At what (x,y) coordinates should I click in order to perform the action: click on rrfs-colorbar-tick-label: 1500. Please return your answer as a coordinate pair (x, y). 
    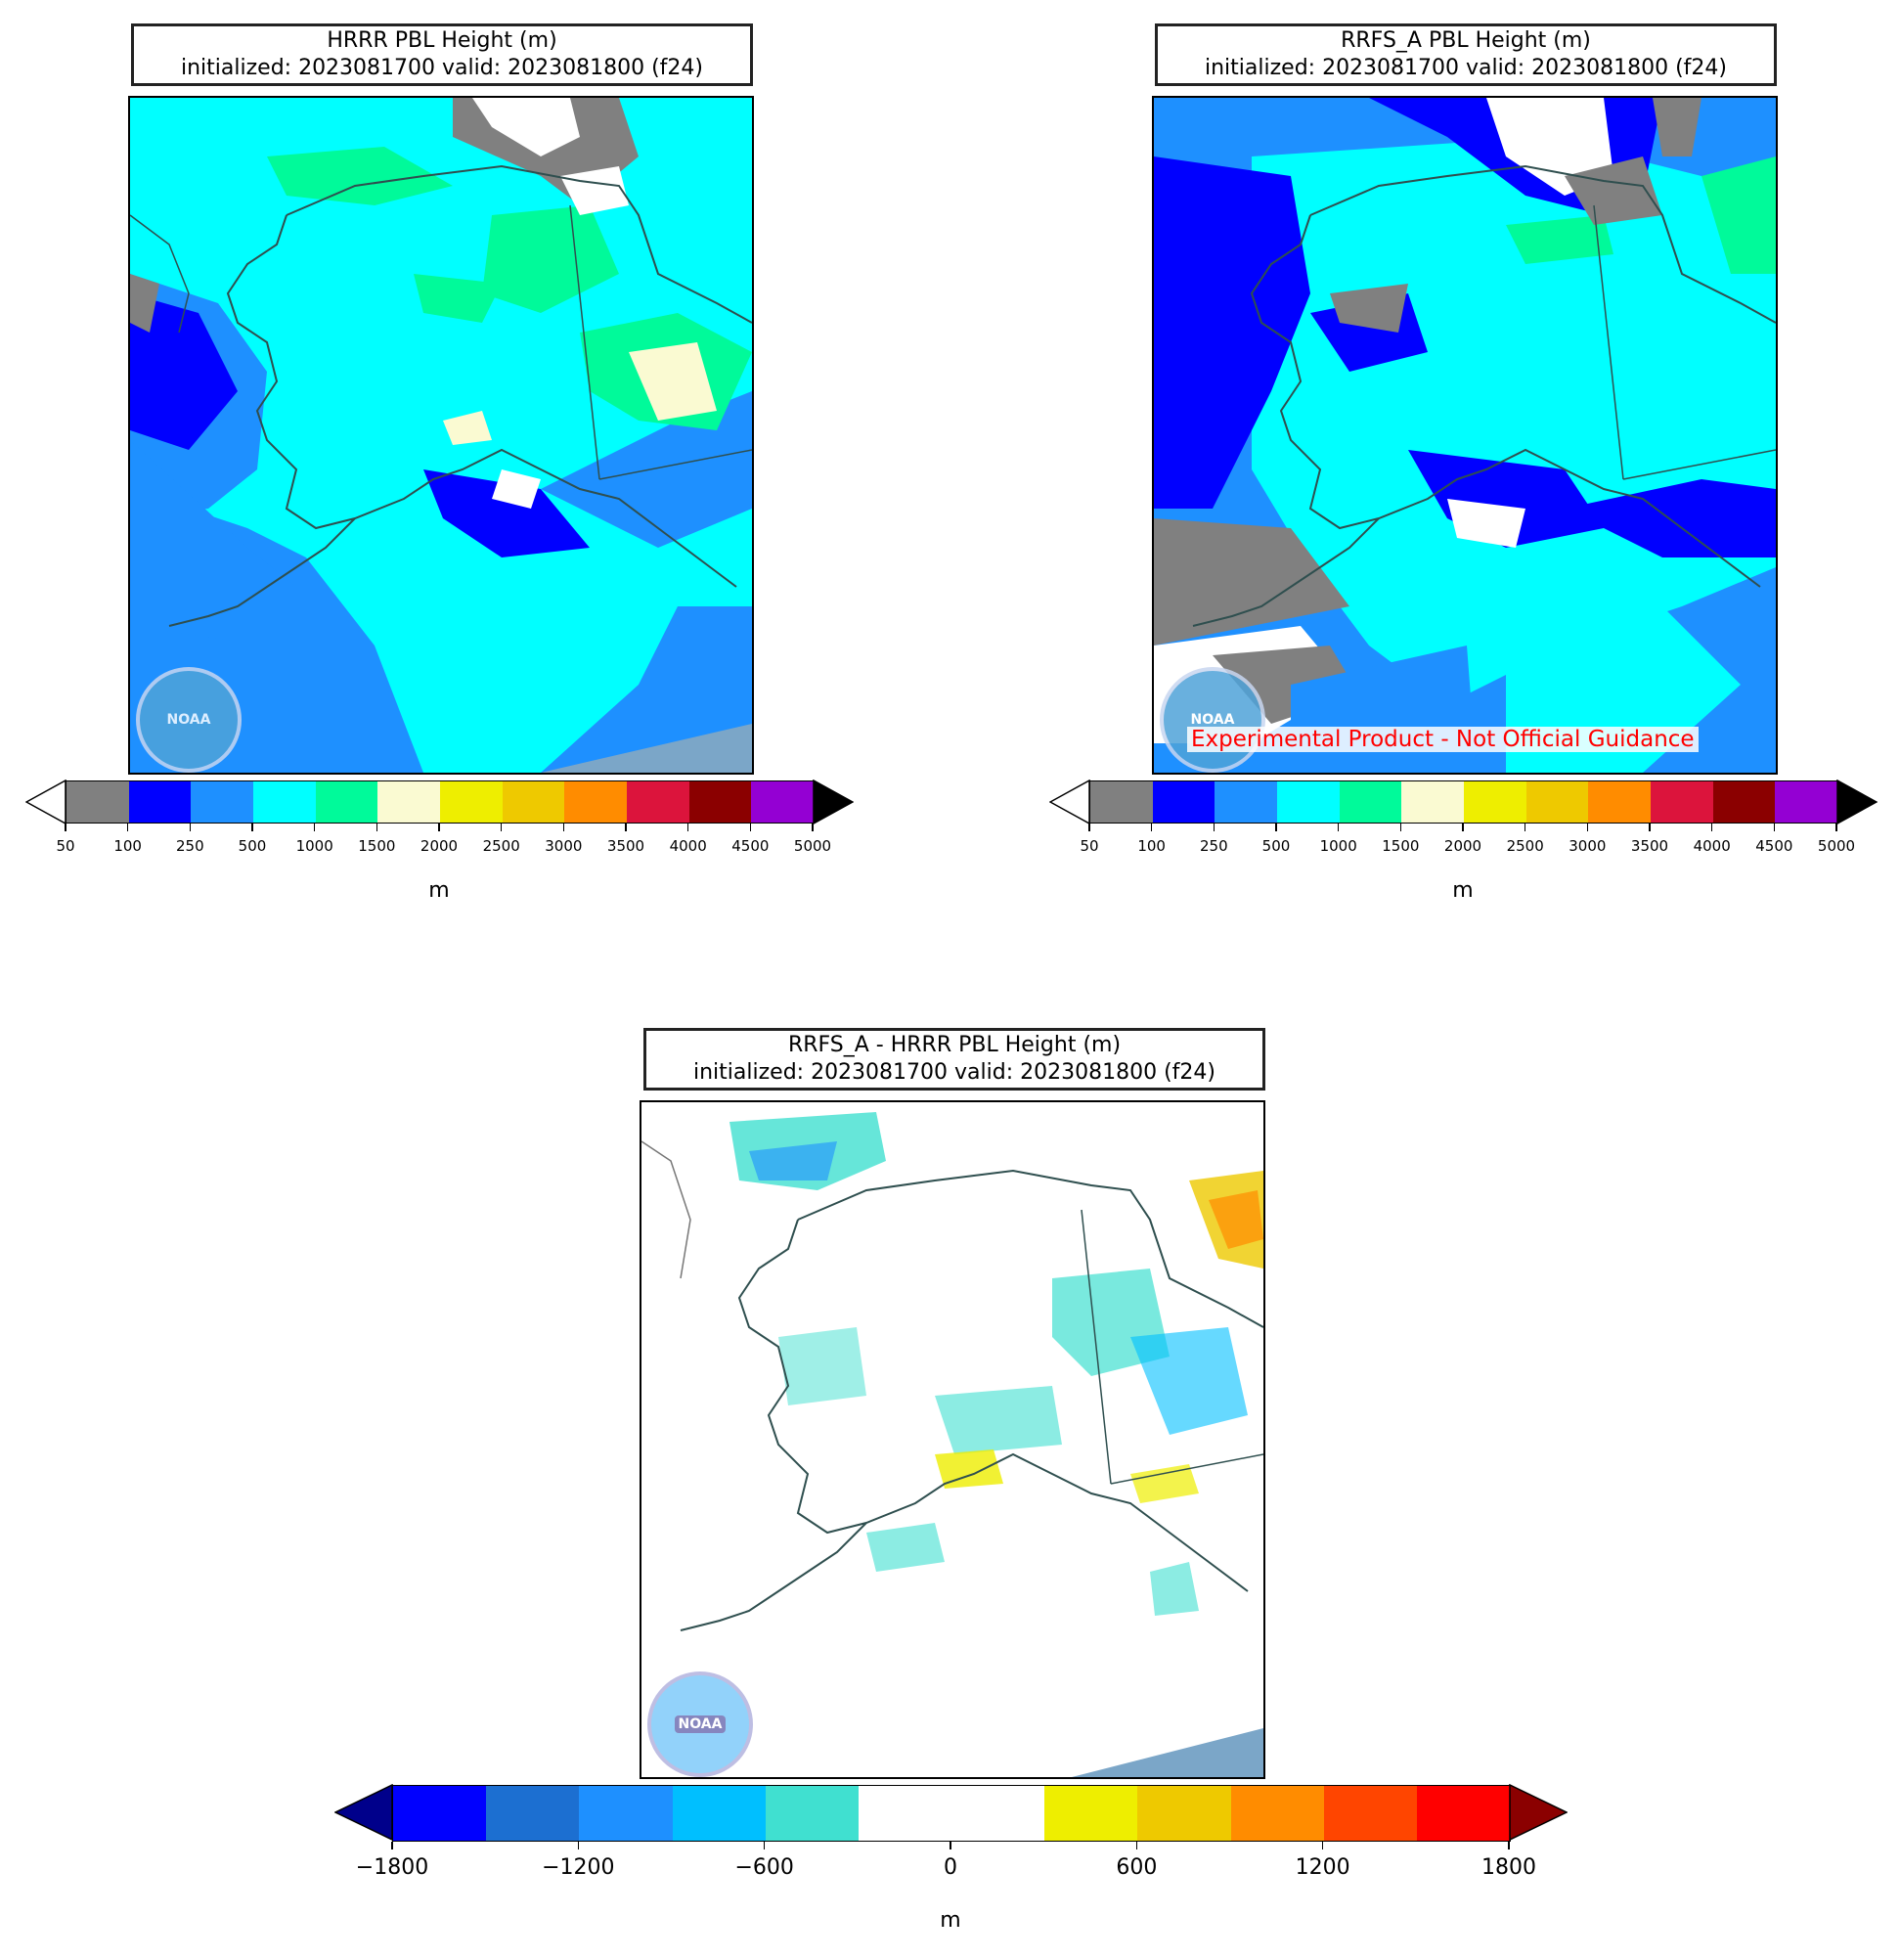
    Looking at the image, I should click on (1401, 846).